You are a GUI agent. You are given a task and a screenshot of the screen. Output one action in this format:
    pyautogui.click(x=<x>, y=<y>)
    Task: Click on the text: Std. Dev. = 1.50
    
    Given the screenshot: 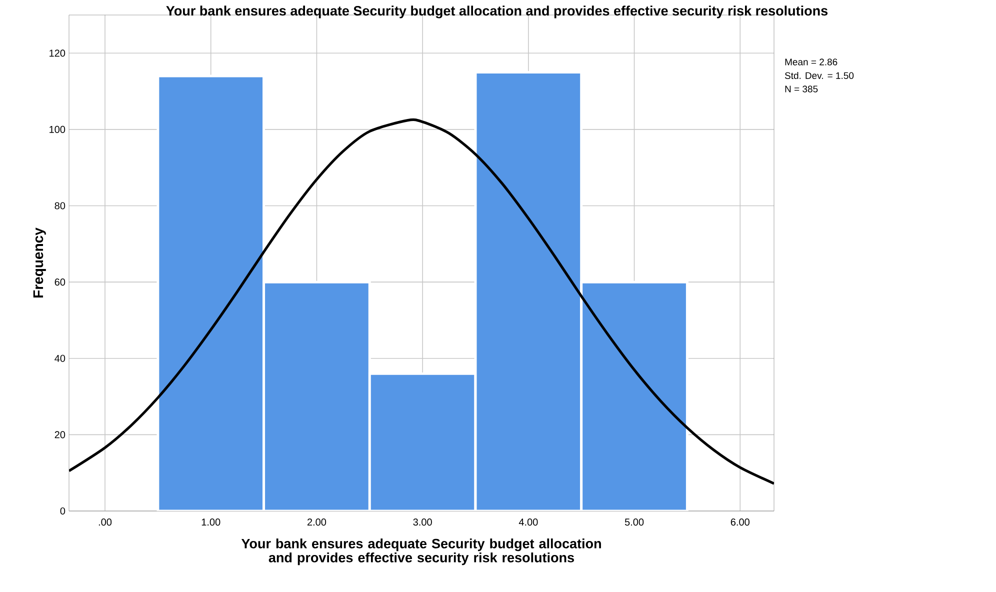 What is the action you would take?
    pyautogui.click(x=819, y=75)
    